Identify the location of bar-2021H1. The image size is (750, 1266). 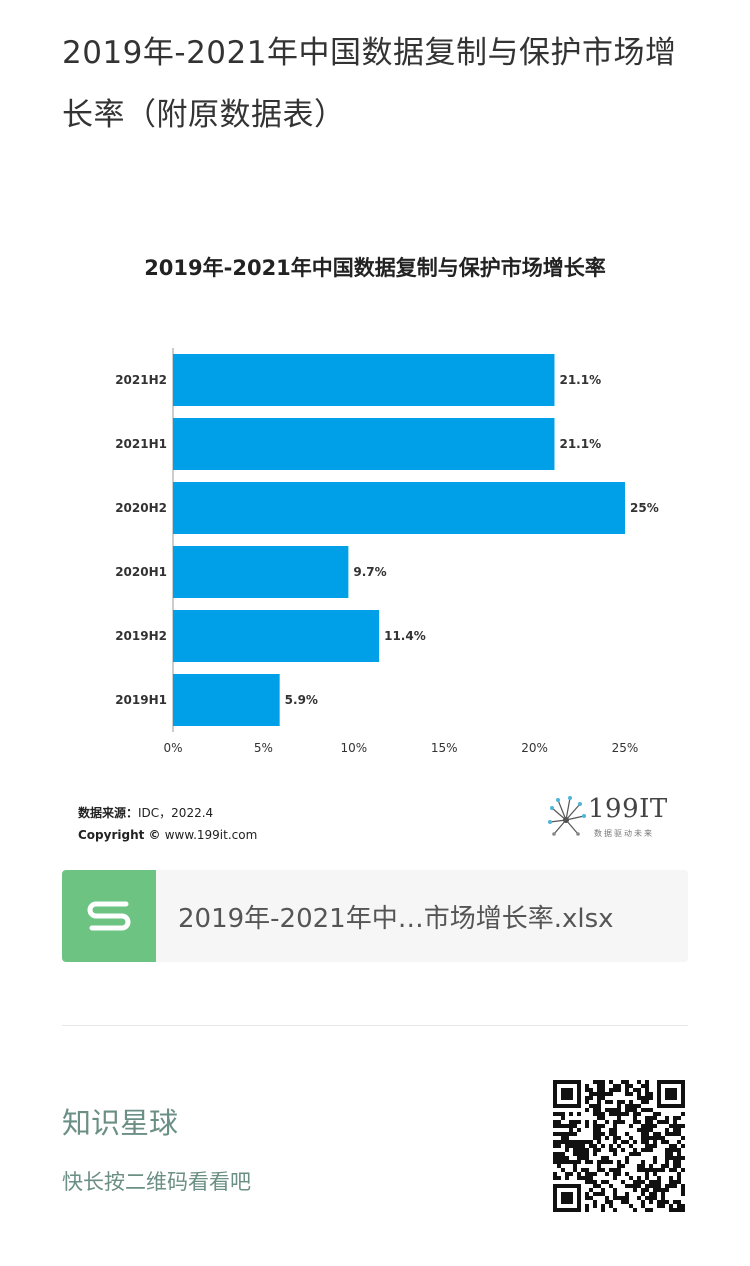
(364, 444).